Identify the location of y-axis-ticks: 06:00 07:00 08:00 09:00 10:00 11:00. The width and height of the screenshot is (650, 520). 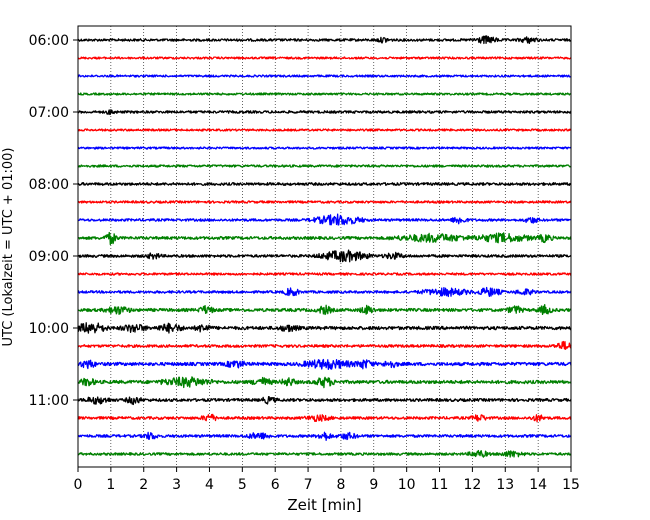
(53, 221).